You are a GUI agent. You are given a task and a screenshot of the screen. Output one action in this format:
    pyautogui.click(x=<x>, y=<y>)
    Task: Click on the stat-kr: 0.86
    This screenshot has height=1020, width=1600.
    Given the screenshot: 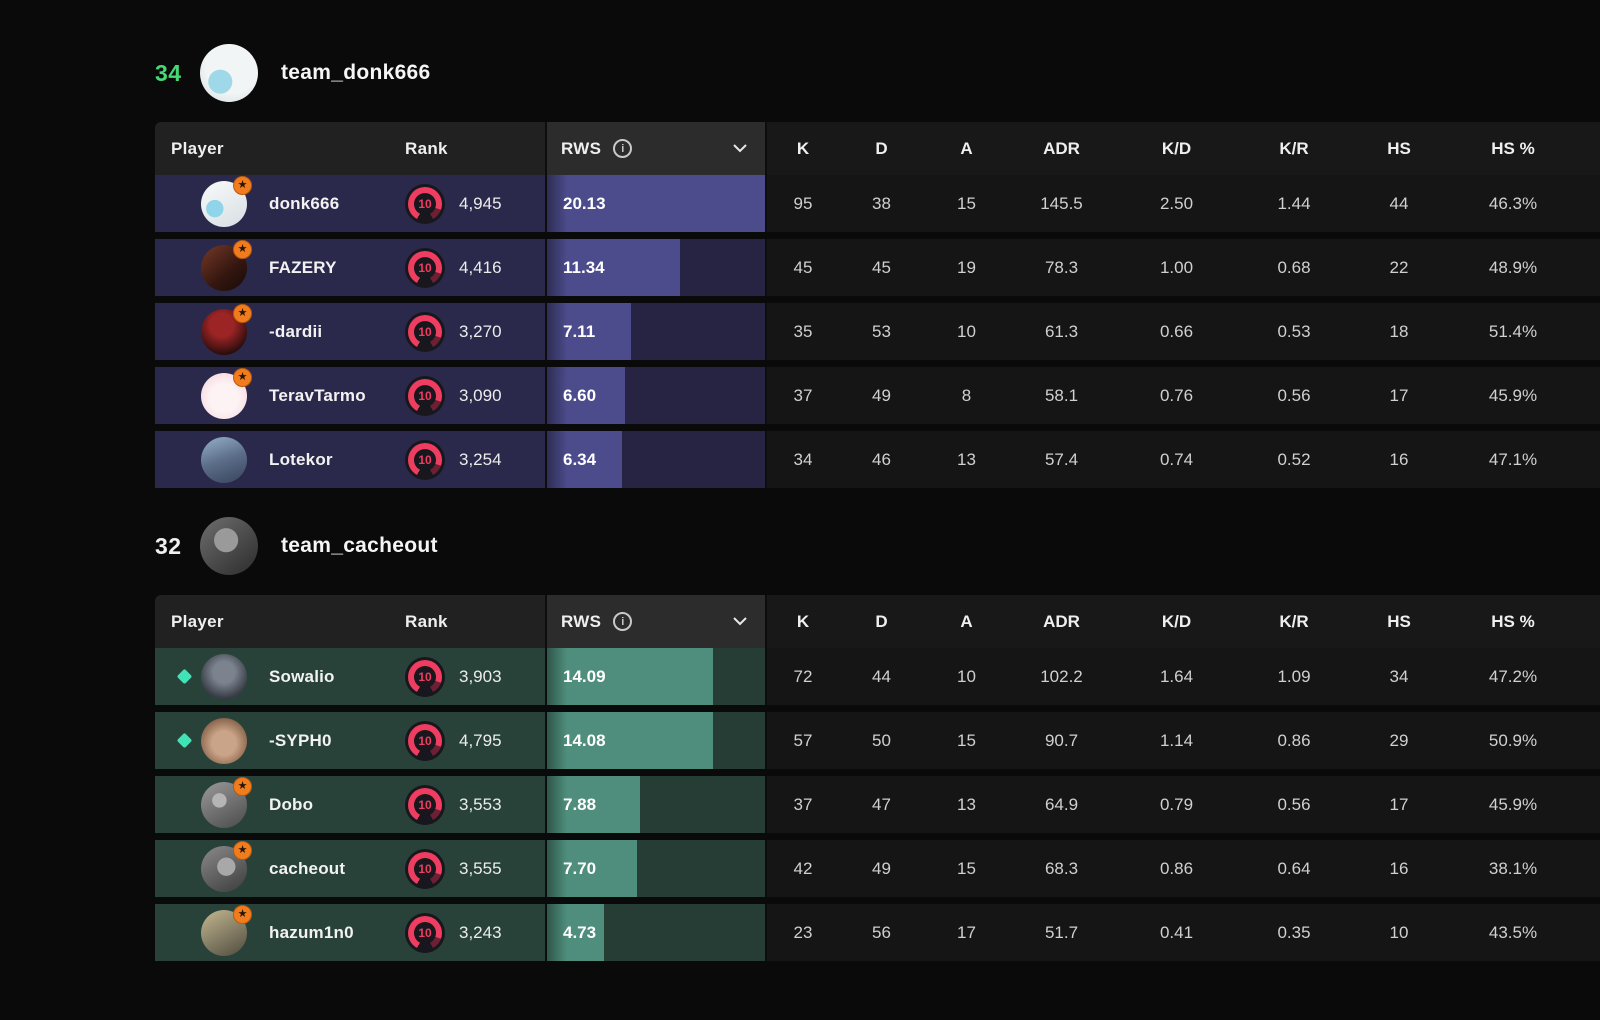 What is the action you would take?
    pyautogui.click(x=1294, y=740)
    